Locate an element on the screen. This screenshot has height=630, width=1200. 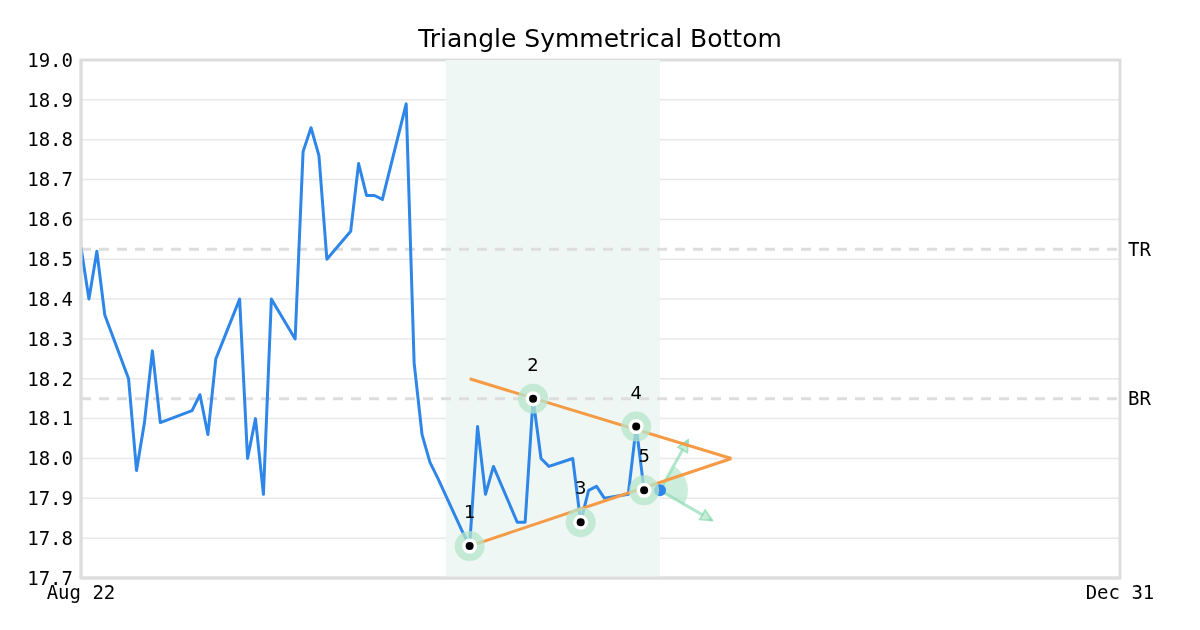
y-tick-label: 18.7 is located at coordinates (50, 179).